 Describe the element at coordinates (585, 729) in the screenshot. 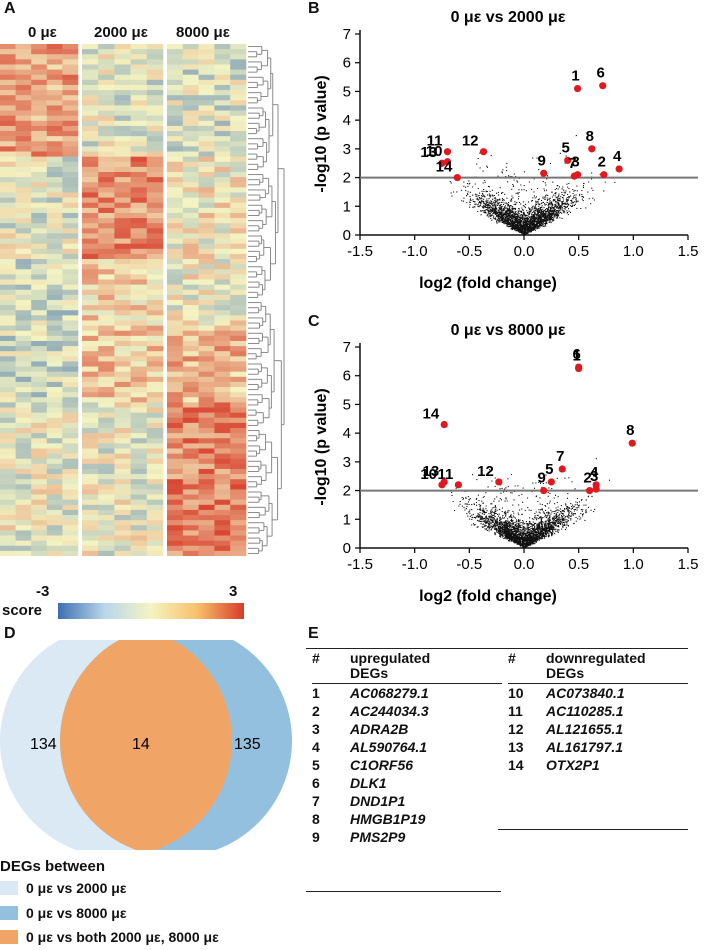

I see `table-down-row-gene: AL121655.1` at that location.